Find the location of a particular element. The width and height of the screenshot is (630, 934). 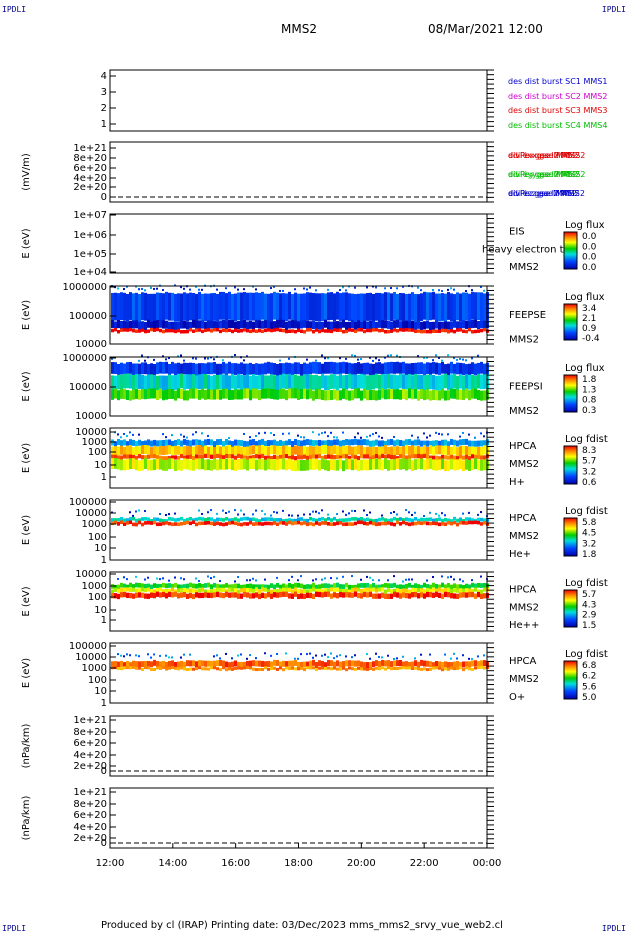

hpca-o-colorbar-title: Log fdist is located at coordinates (586, 654).